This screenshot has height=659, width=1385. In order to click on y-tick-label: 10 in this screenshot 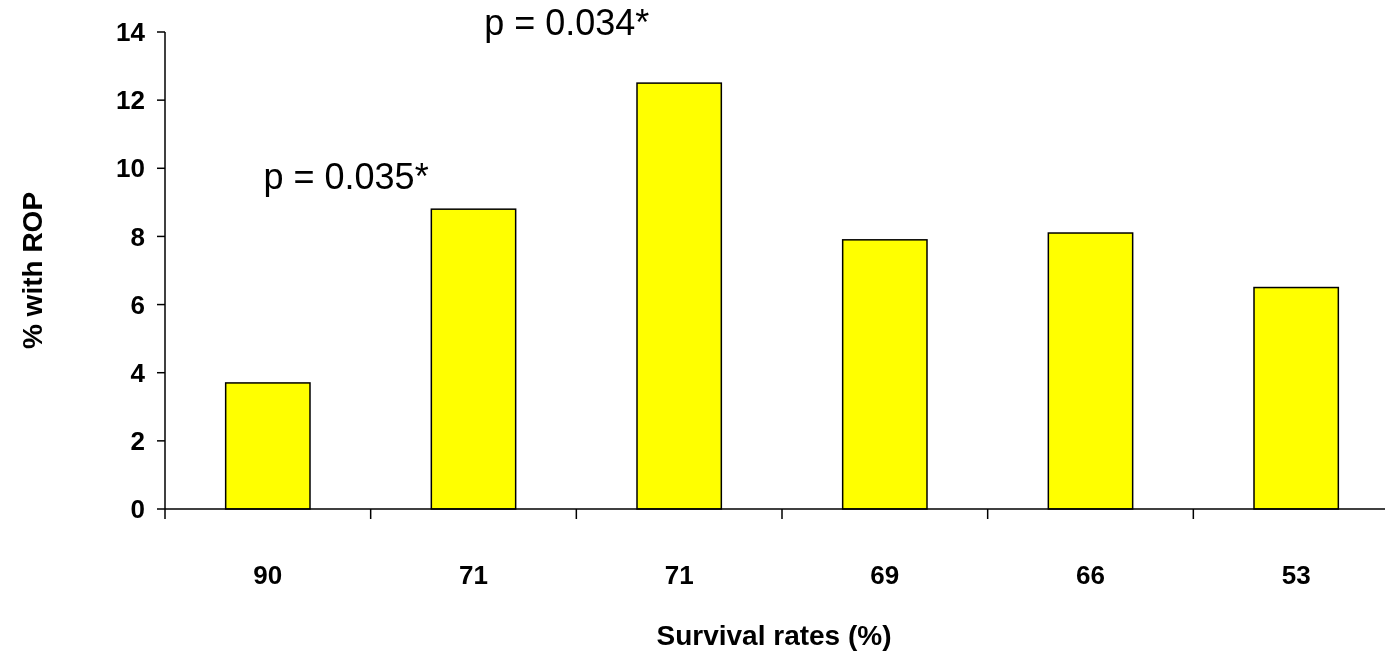, I will do `click(130, 168)`.